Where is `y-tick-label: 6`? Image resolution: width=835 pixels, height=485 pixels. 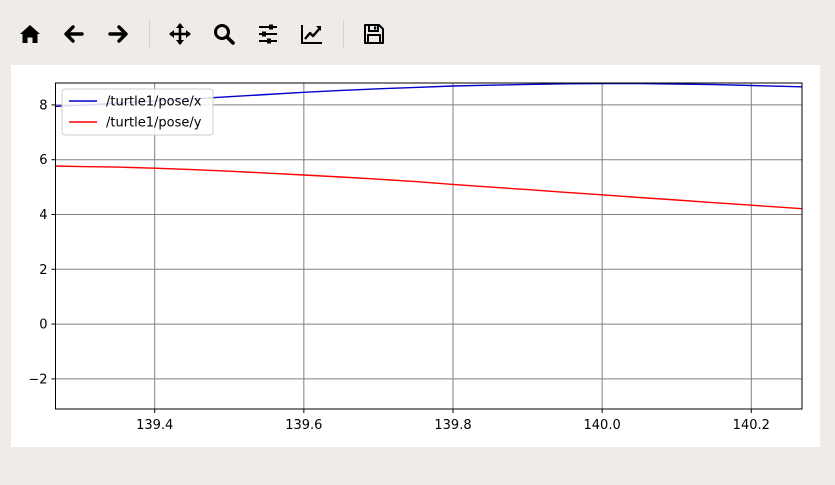
y-tick-label: 6 is located at coordinates (43, 160).